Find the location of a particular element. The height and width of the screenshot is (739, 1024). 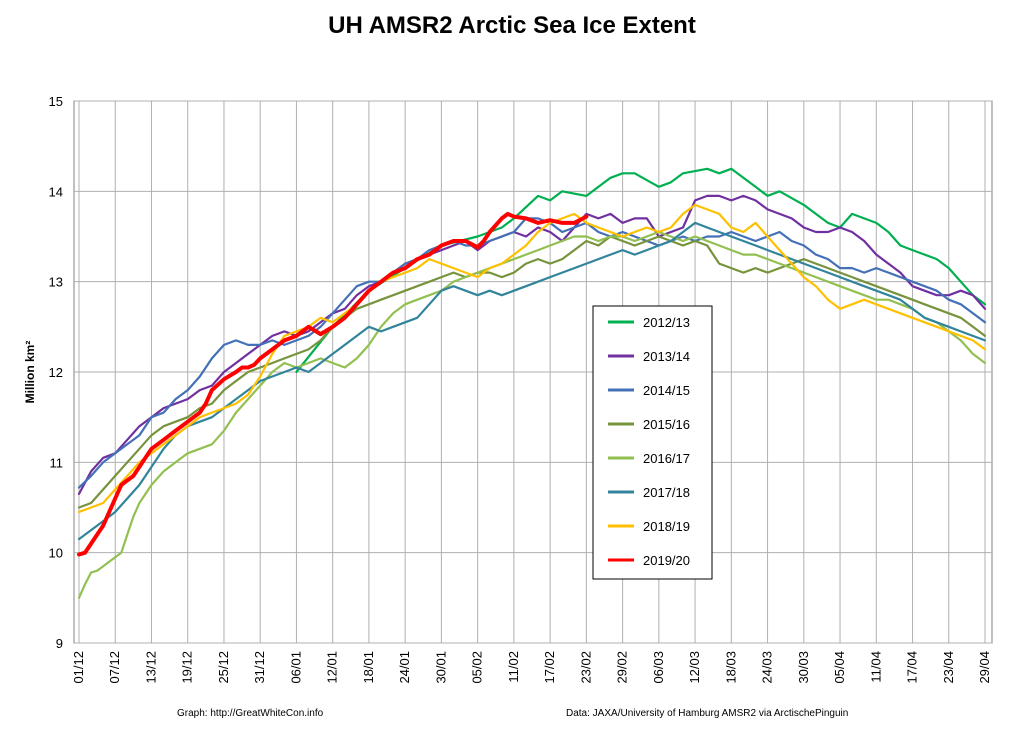

legend-label: 2013/14 is located at coordinates (666, 356).